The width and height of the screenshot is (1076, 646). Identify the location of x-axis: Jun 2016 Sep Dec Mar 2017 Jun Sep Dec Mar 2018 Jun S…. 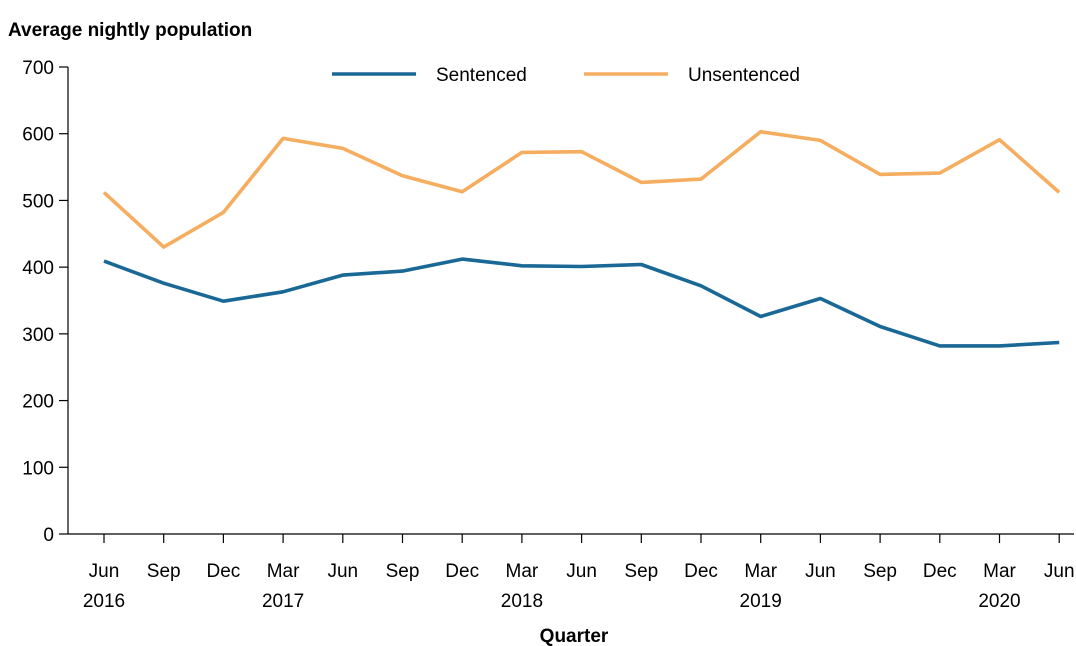
(571, 572).